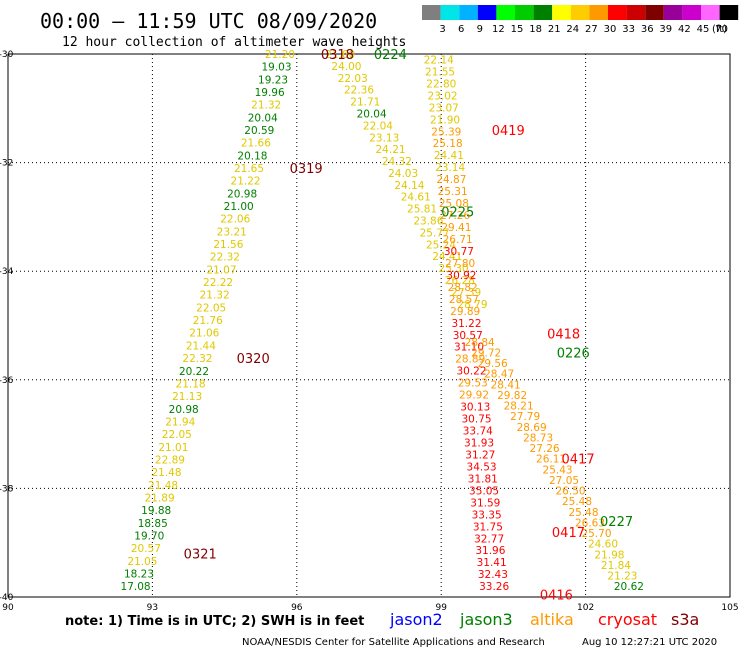 The width and height of the screenshot is (740, 650). I want to click on colorbar-tick-label: 45, so click(703, 29).